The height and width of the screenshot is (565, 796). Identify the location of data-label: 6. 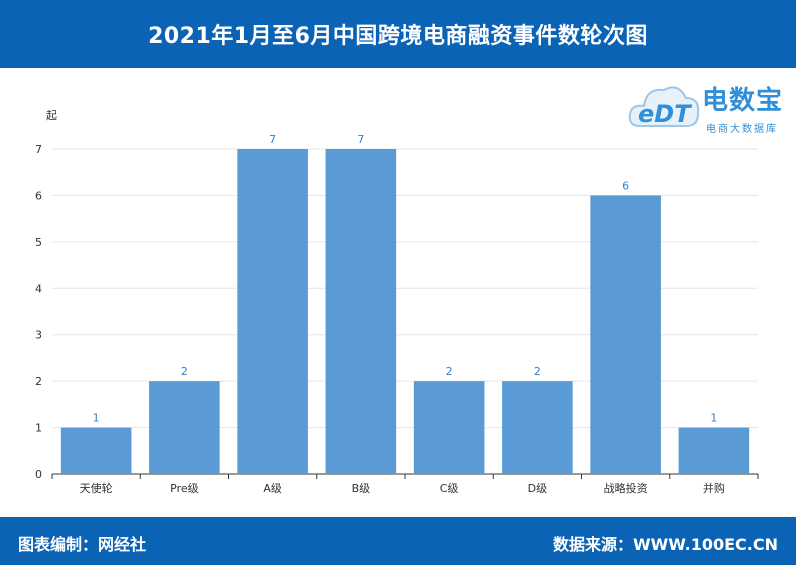
(625, 185).